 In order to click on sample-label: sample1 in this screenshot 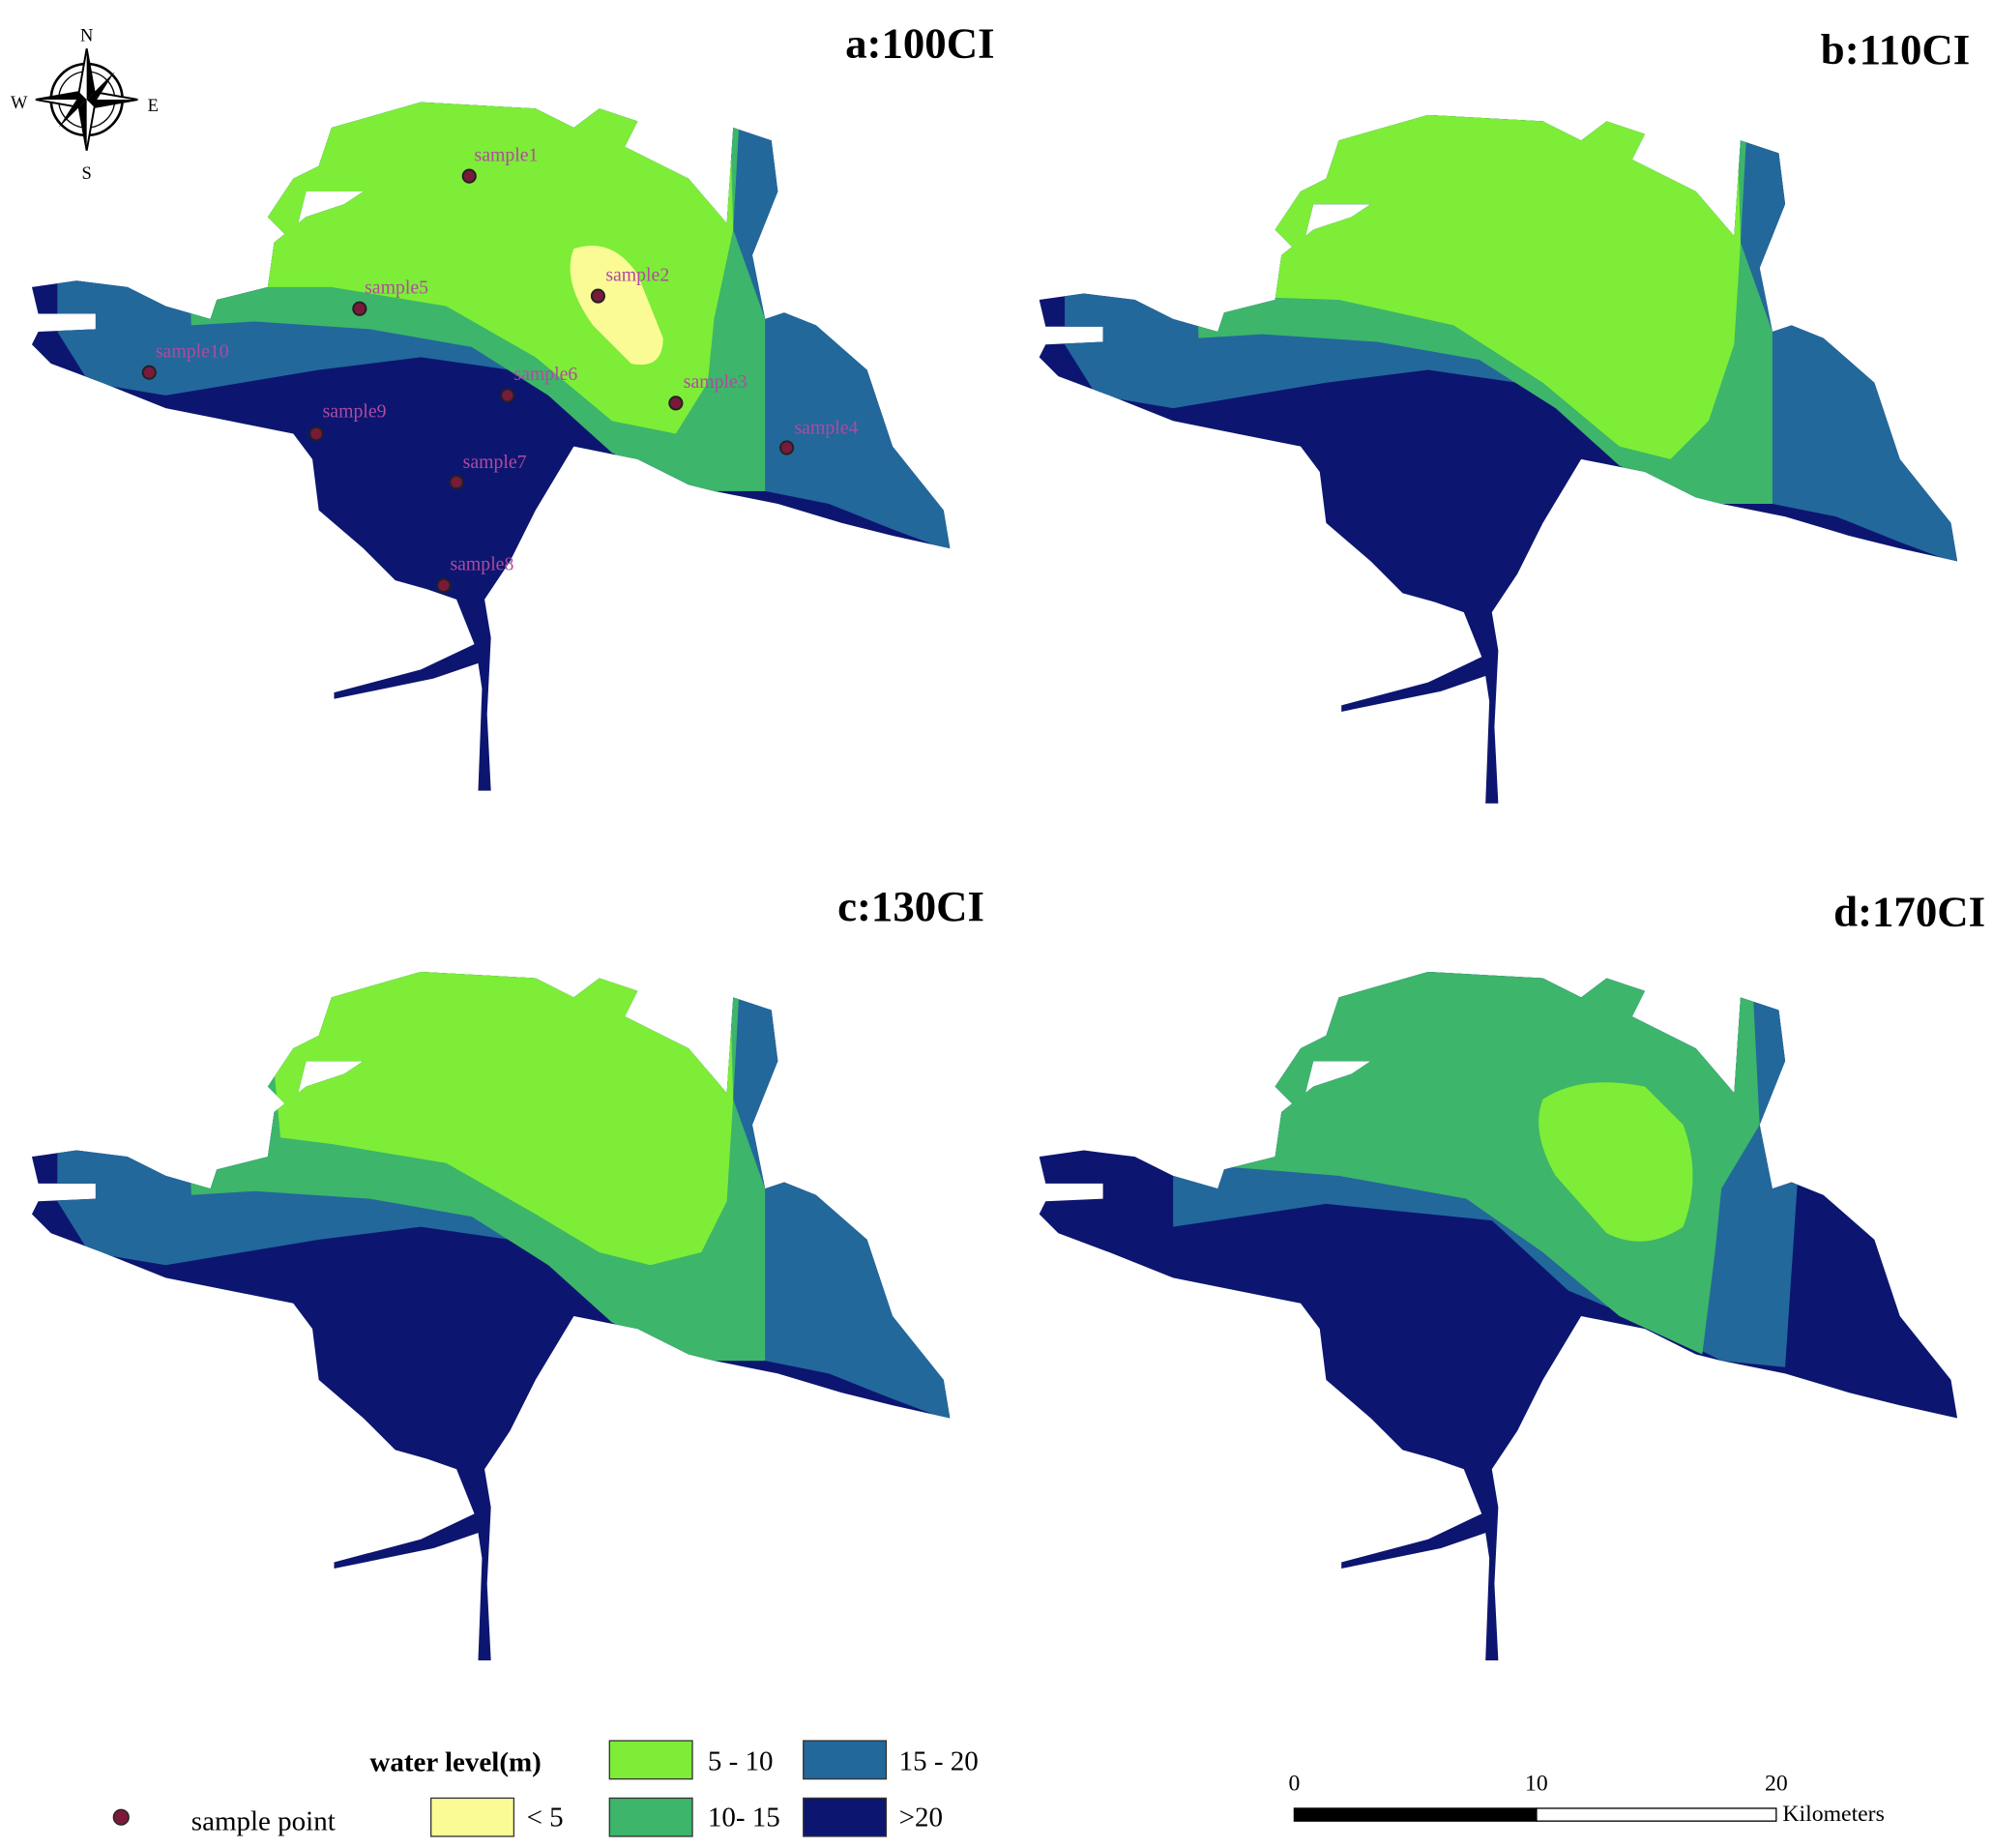, I will do `click(507, 154)`.